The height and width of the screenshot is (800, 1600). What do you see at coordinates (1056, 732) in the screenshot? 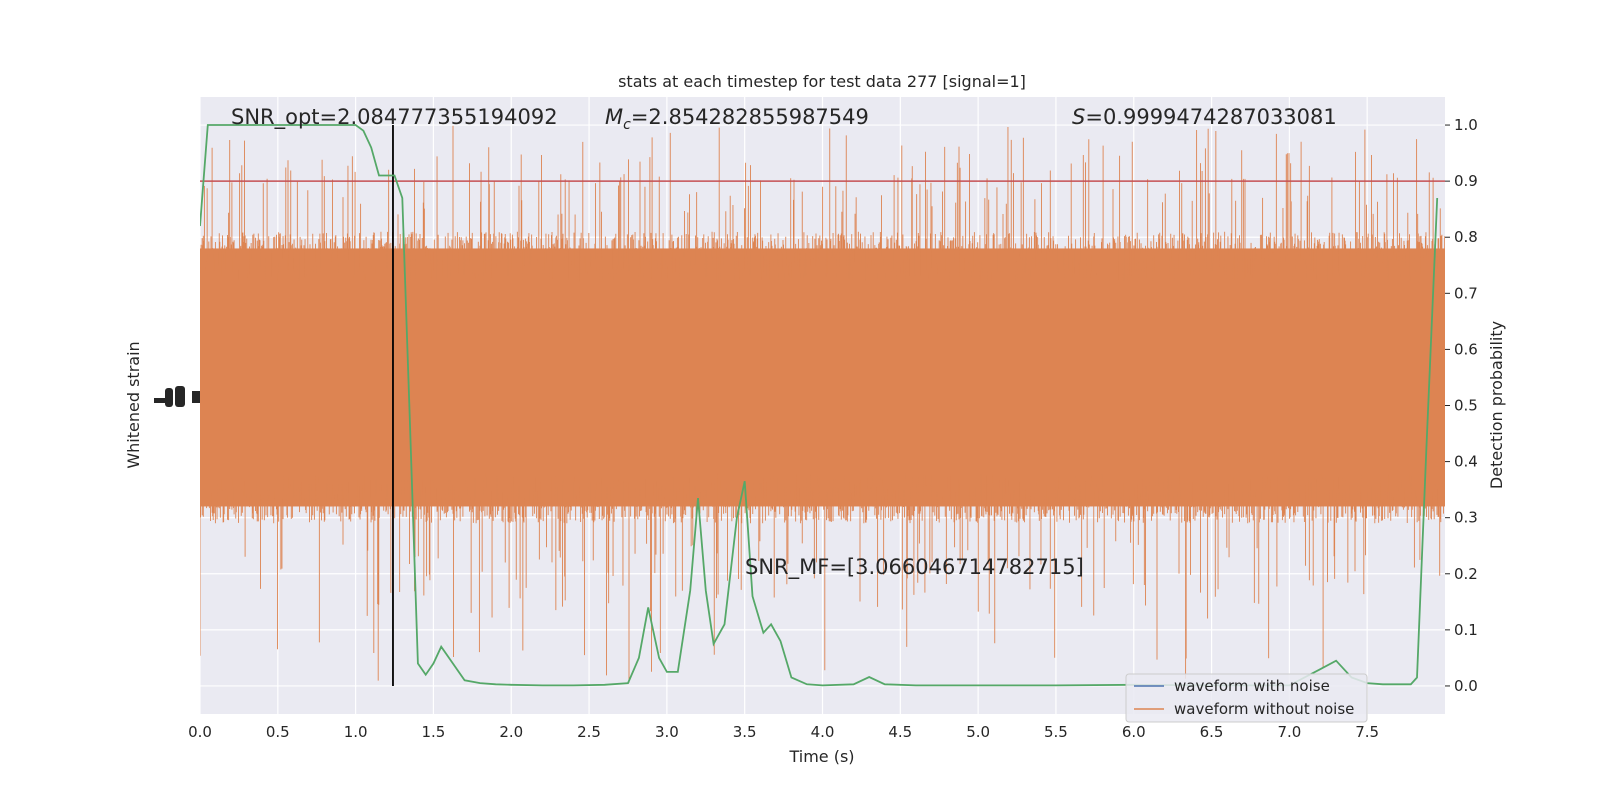
I see `x-tick-label: 5.5` at bounding box center [1056, 732].